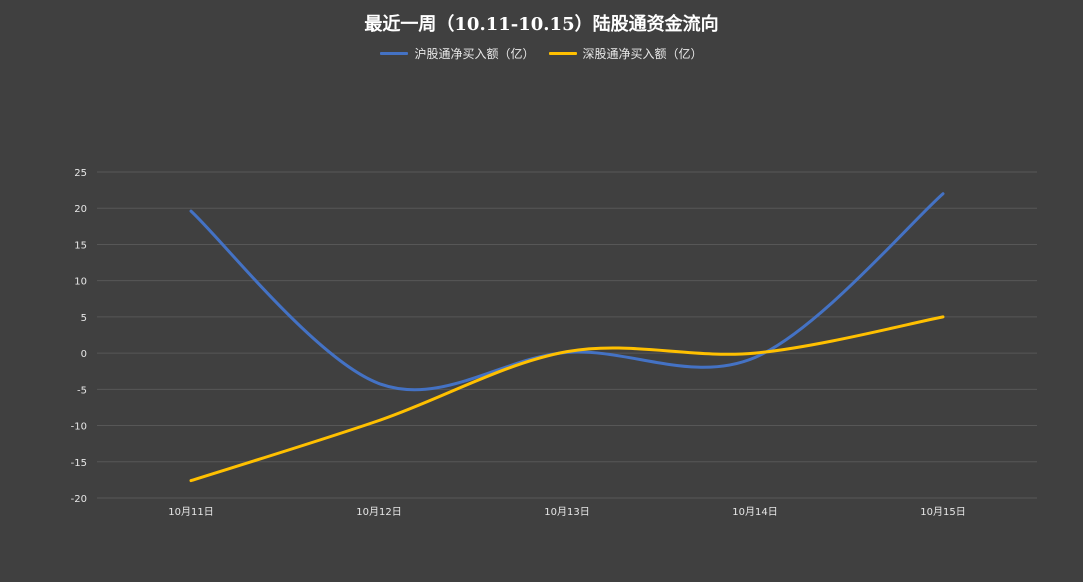 The height and width of the screenshot is (582, 1083). What do you see at coordinates (80, 282) in the screenshot?
I see `y-tick-label-3: 10` at bounding box center [80, 282].